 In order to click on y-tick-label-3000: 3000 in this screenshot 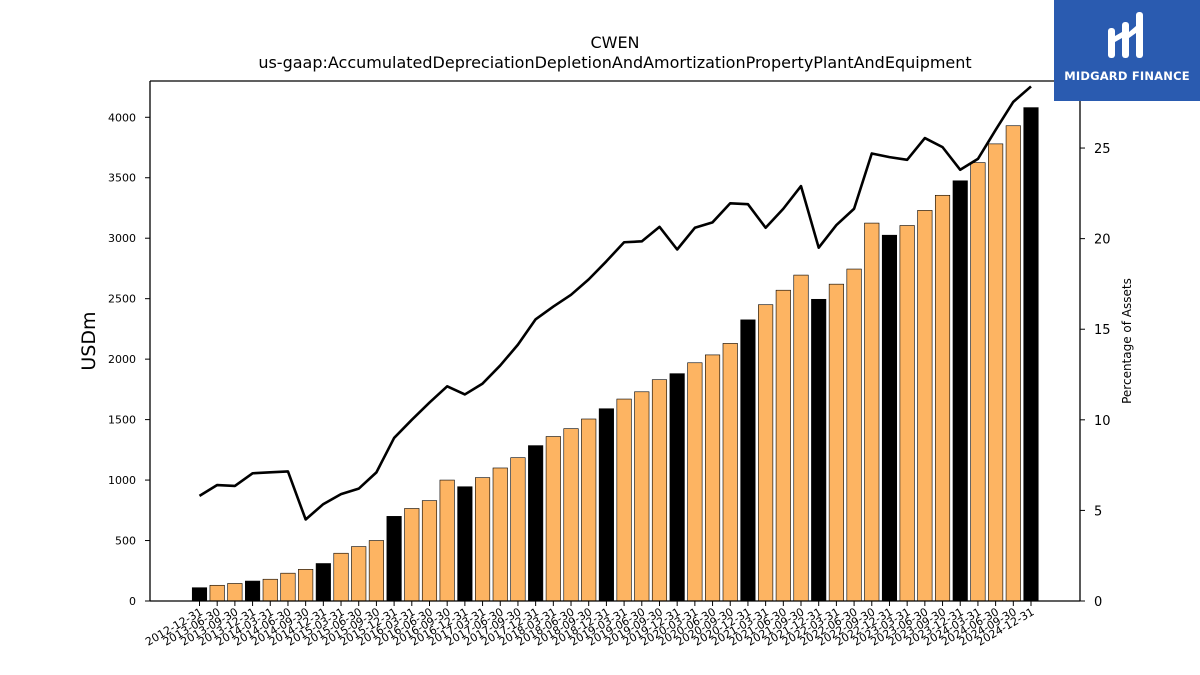, I will do `click(122, 238)`.